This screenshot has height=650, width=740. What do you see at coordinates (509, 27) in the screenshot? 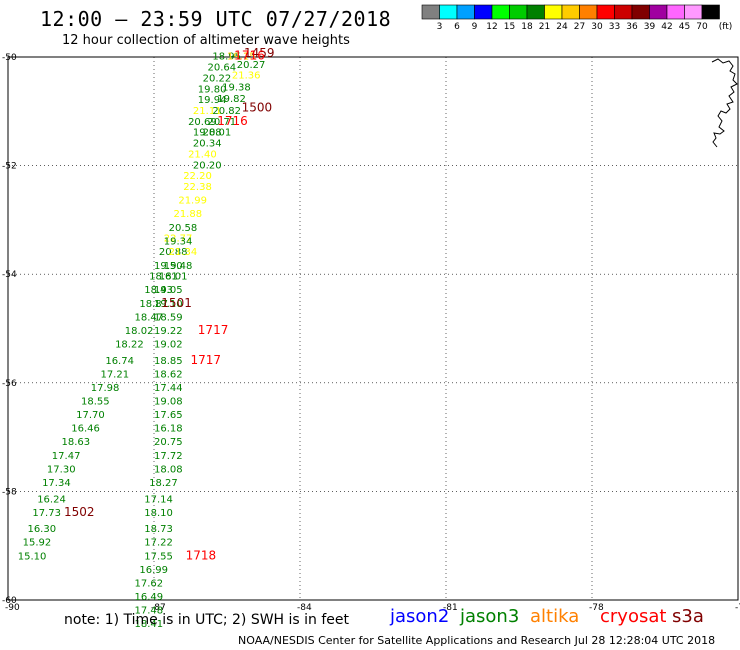
I see `legend-value: 15` at bounding box center [509, 27].